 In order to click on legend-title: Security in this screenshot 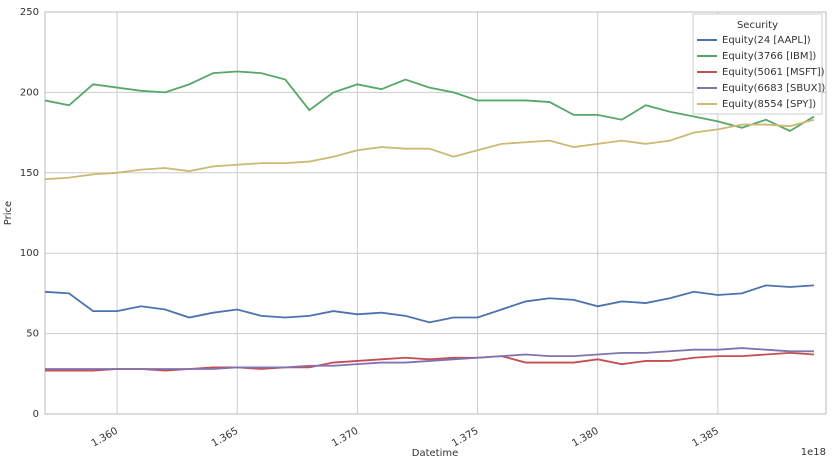, I will do `click(757, 25)`.